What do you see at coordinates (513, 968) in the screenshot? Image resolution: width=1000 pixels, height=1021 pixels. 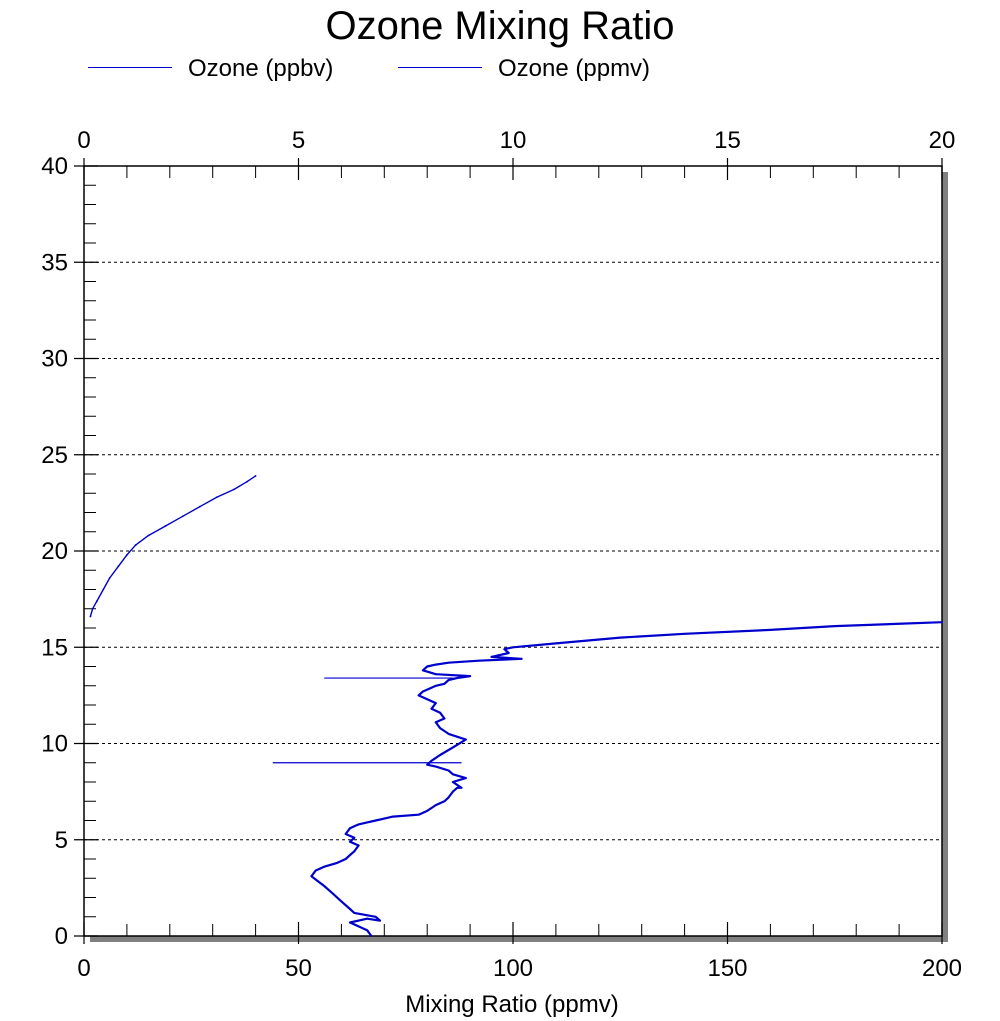 I see `x-bottom-tick-label-100: 100` at bounding box center [513, 968].